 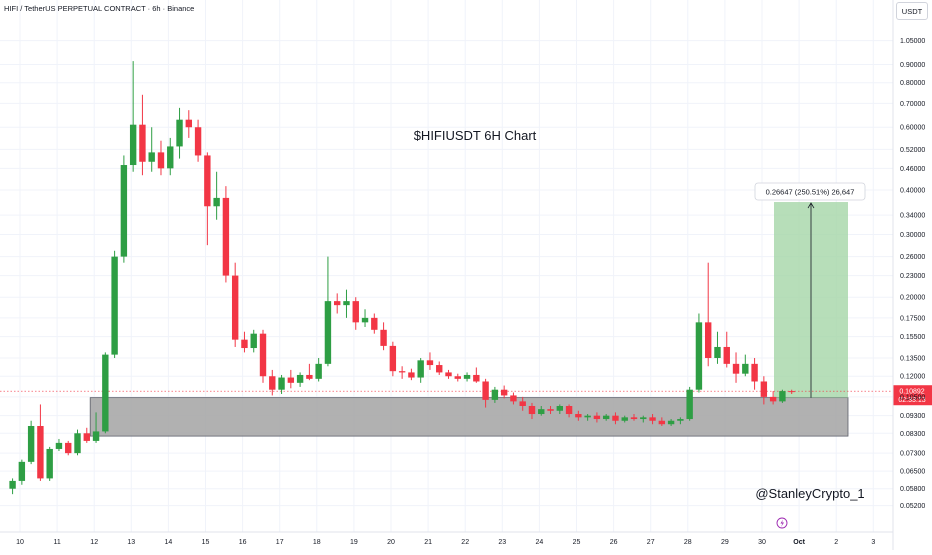 What do you see at coordinates (912, 395) in the screenshot?
I see `current-price-tag` at bounding box center [912, 395].